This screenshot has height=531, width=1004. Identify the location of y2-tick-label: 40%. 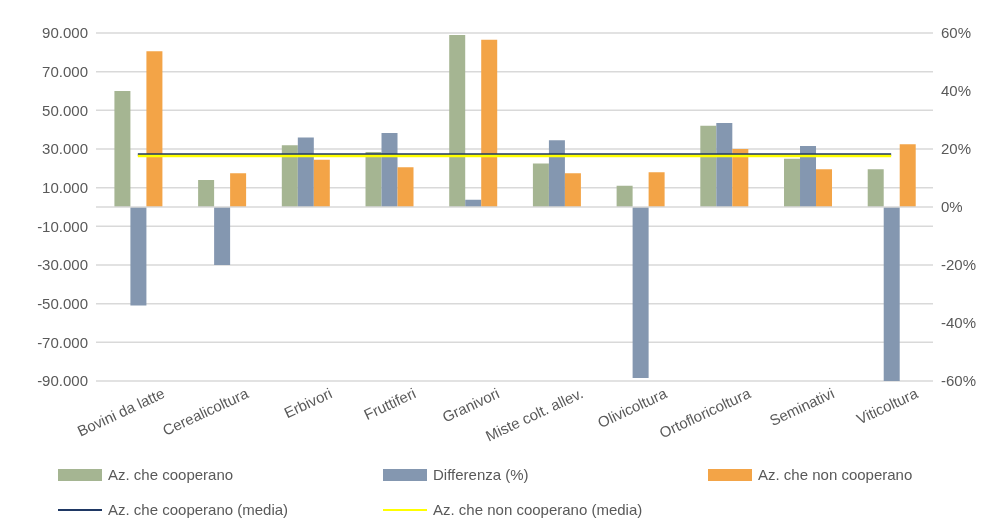
(956, 91).